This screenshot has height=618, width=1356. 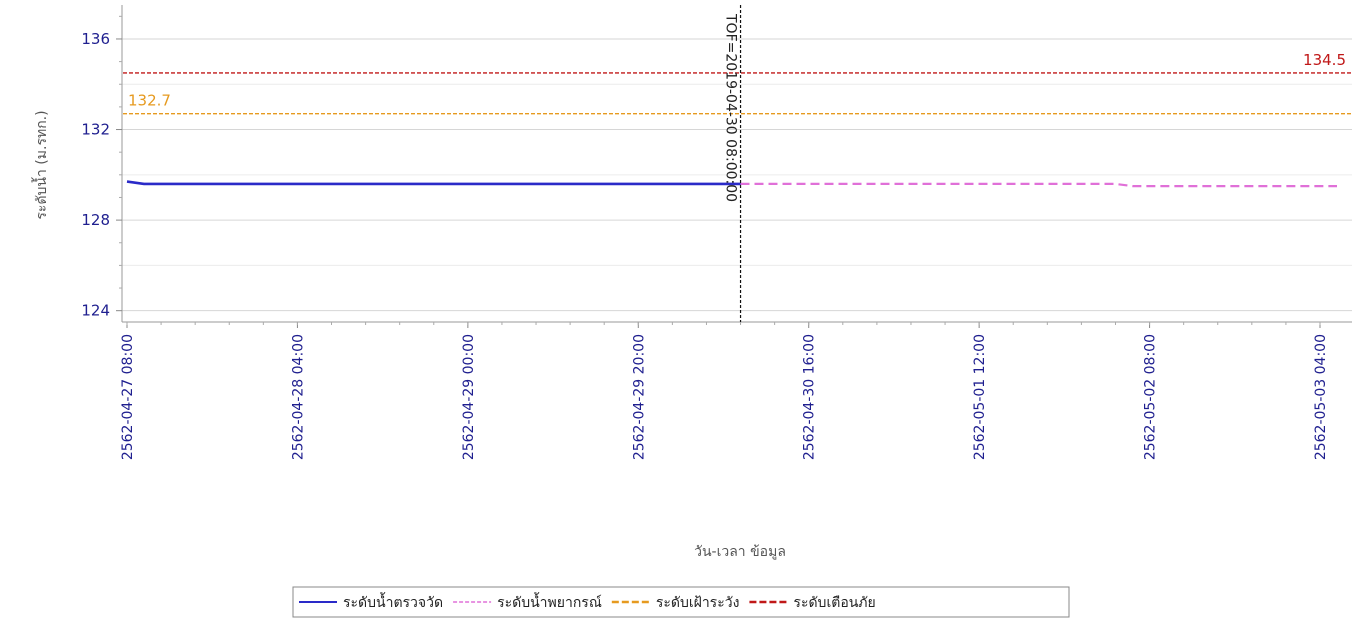 I want to click on x-tick-label: 2562-04-30 16:00, so click(x=810, y=397).